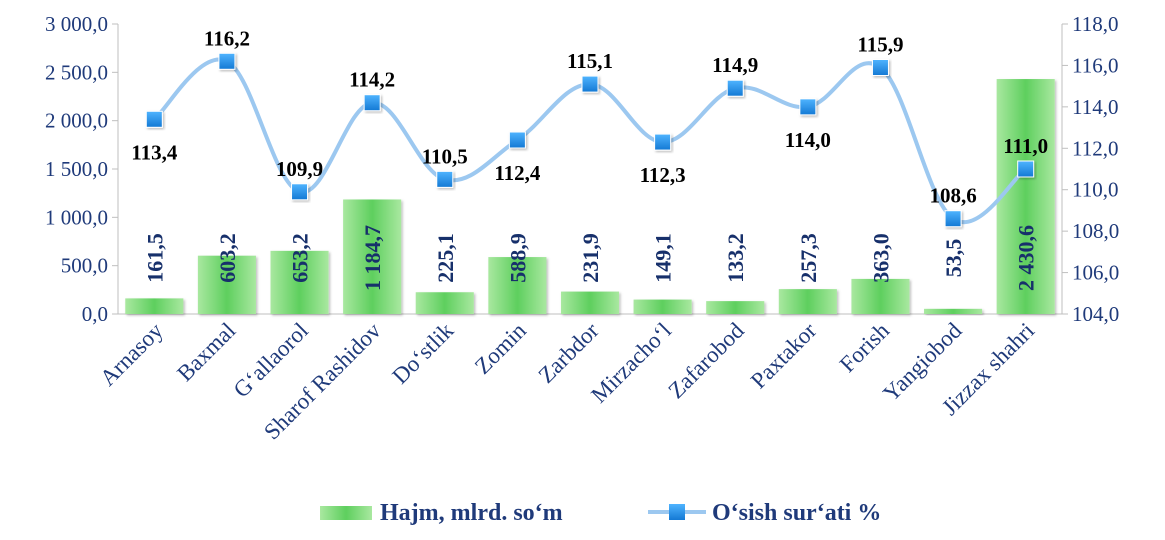 Image resolution: width=1165 pixels, height=540 pixels. Describe the element at coordinates (76, 121) in the screenshot. I see `left-tick-label: 2 000,0` at that location.